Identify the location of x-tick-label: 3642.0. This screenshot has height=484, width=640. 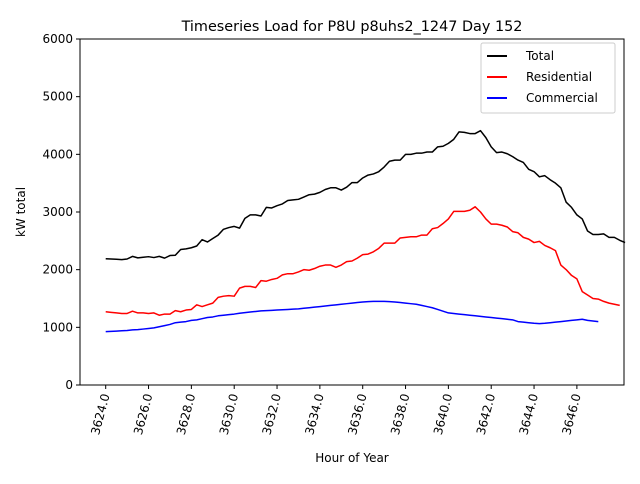
(486, 414).